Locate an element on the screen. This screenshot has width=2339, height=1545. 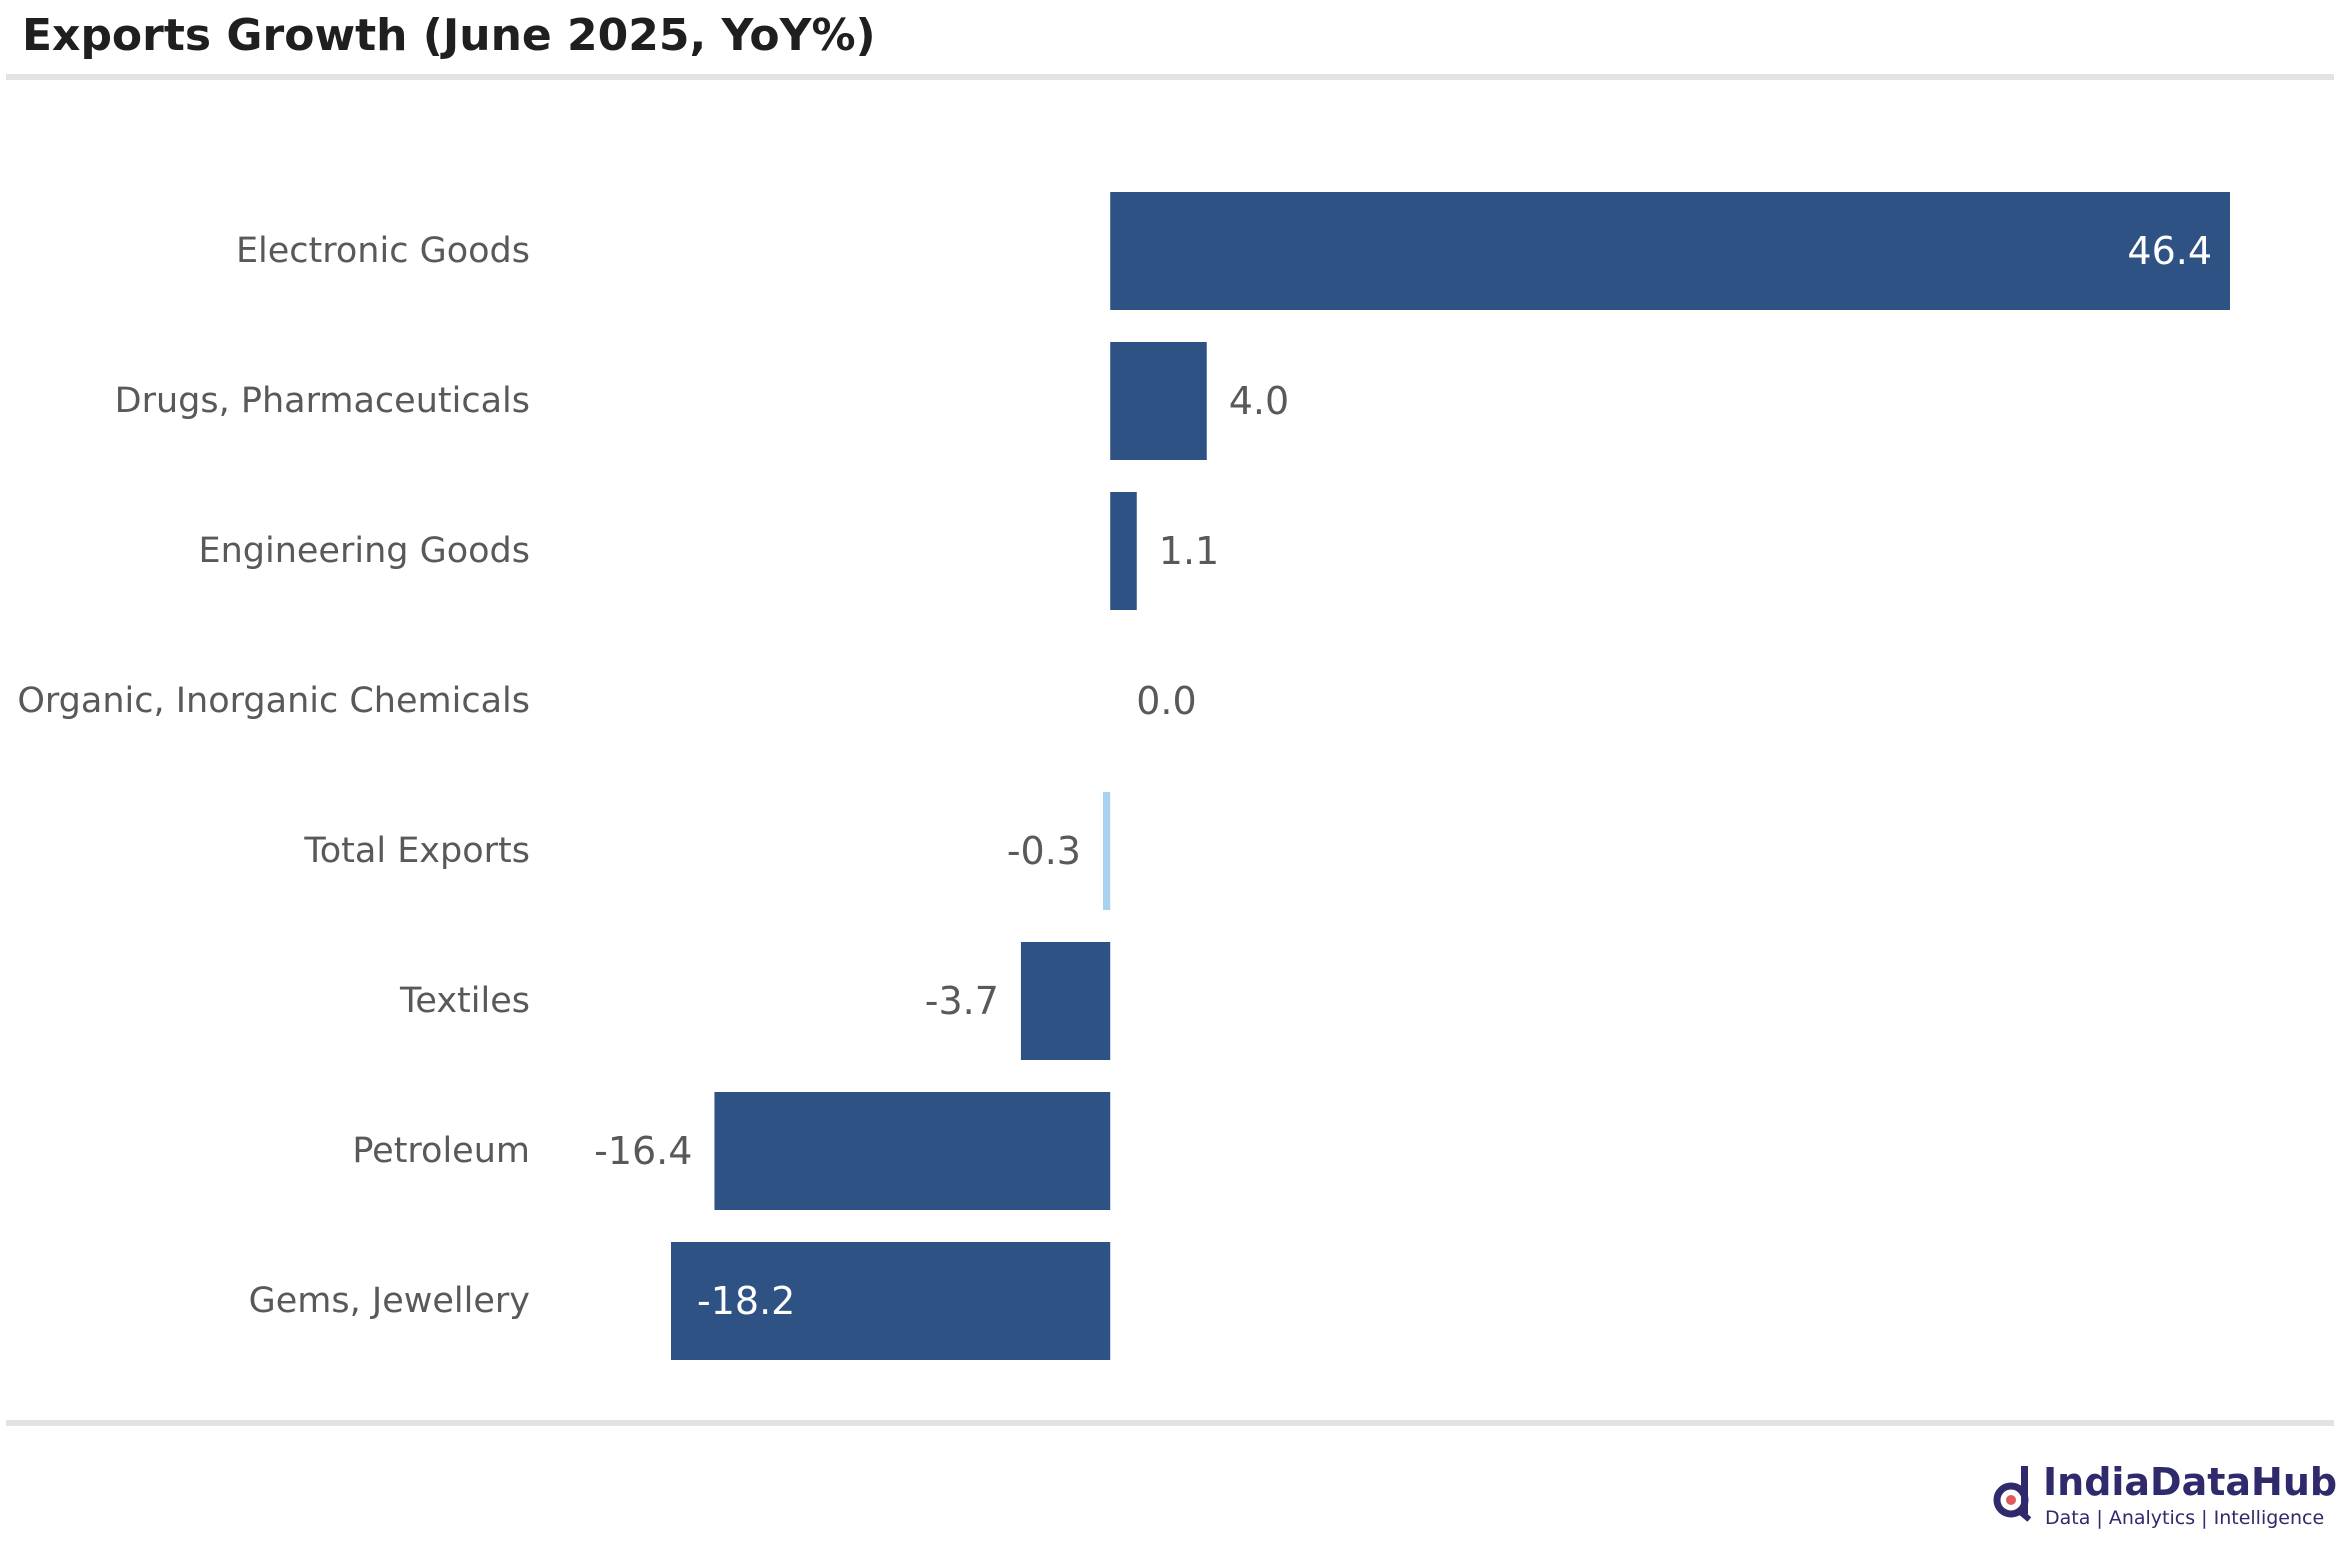
bar-engineering-goods is located at coordinates (1123, 551).